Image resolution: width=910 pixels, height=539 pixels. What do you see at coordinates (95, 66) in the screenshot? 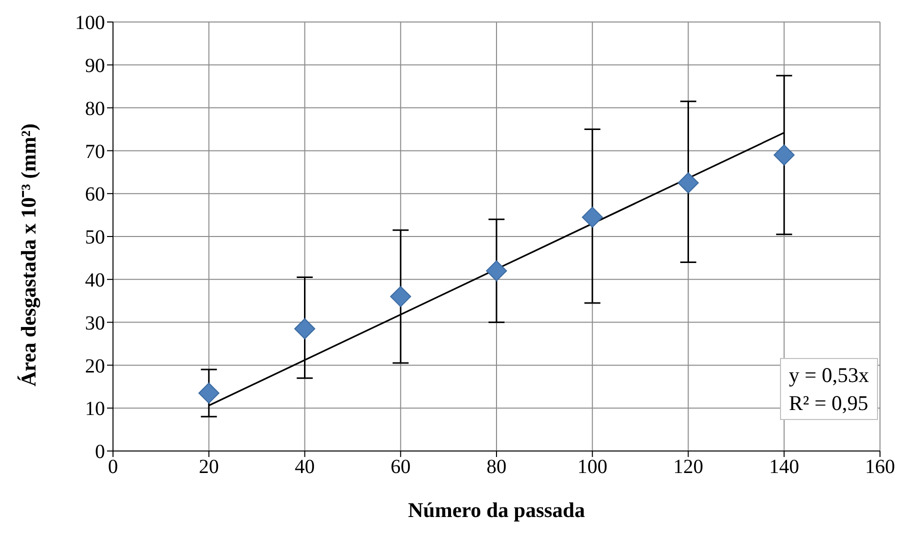
I see `y-tick-label: 90` at bounding box center [95, 66].